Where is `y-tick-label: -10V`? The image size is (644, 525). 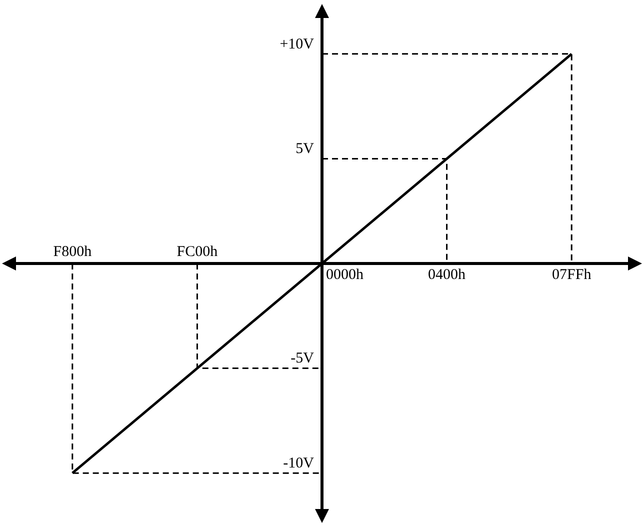
y-tick-label: -10V is located at coordinates (298, 464).